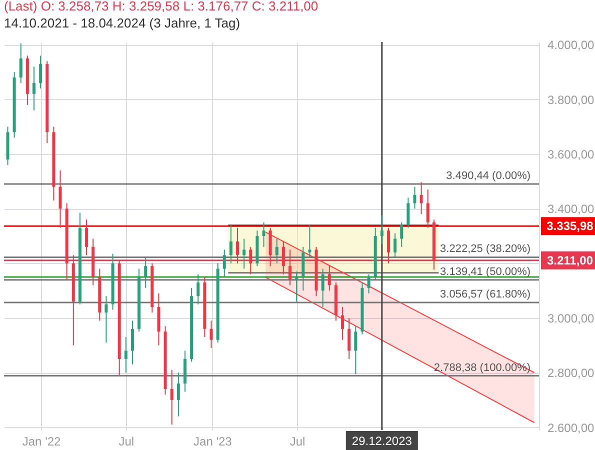  I want to click on y-tick-label: 3.000,00, so click(571, 318).